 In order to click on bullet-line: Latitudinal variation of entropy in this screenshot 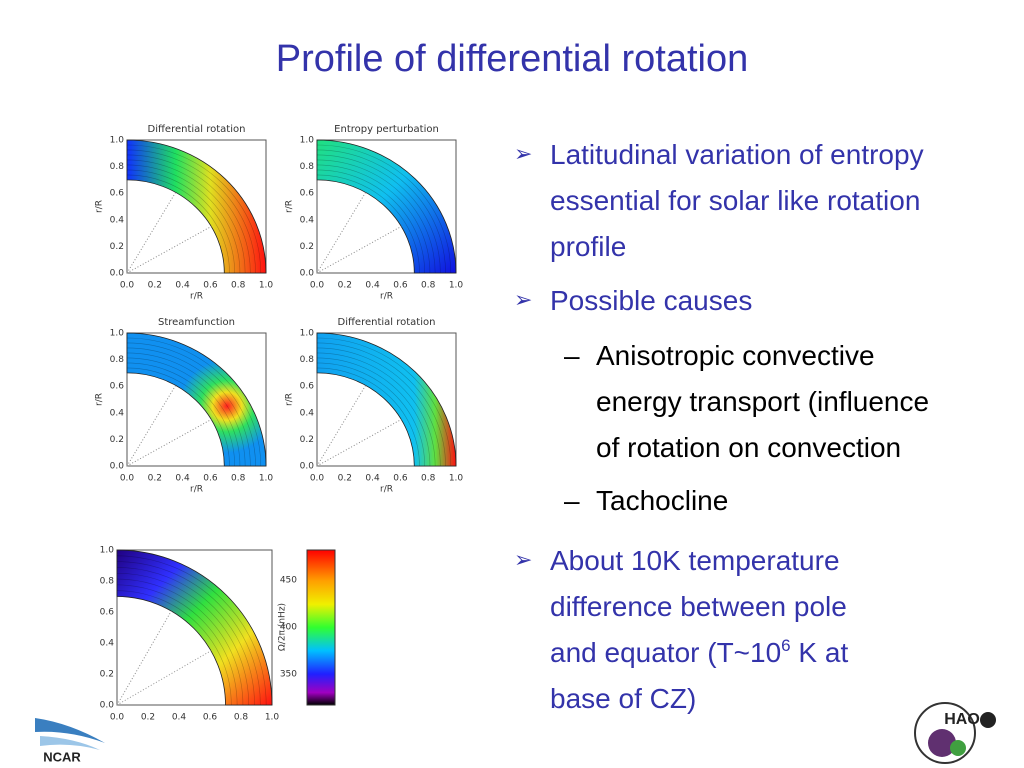, I will do `click(737, 155)`.